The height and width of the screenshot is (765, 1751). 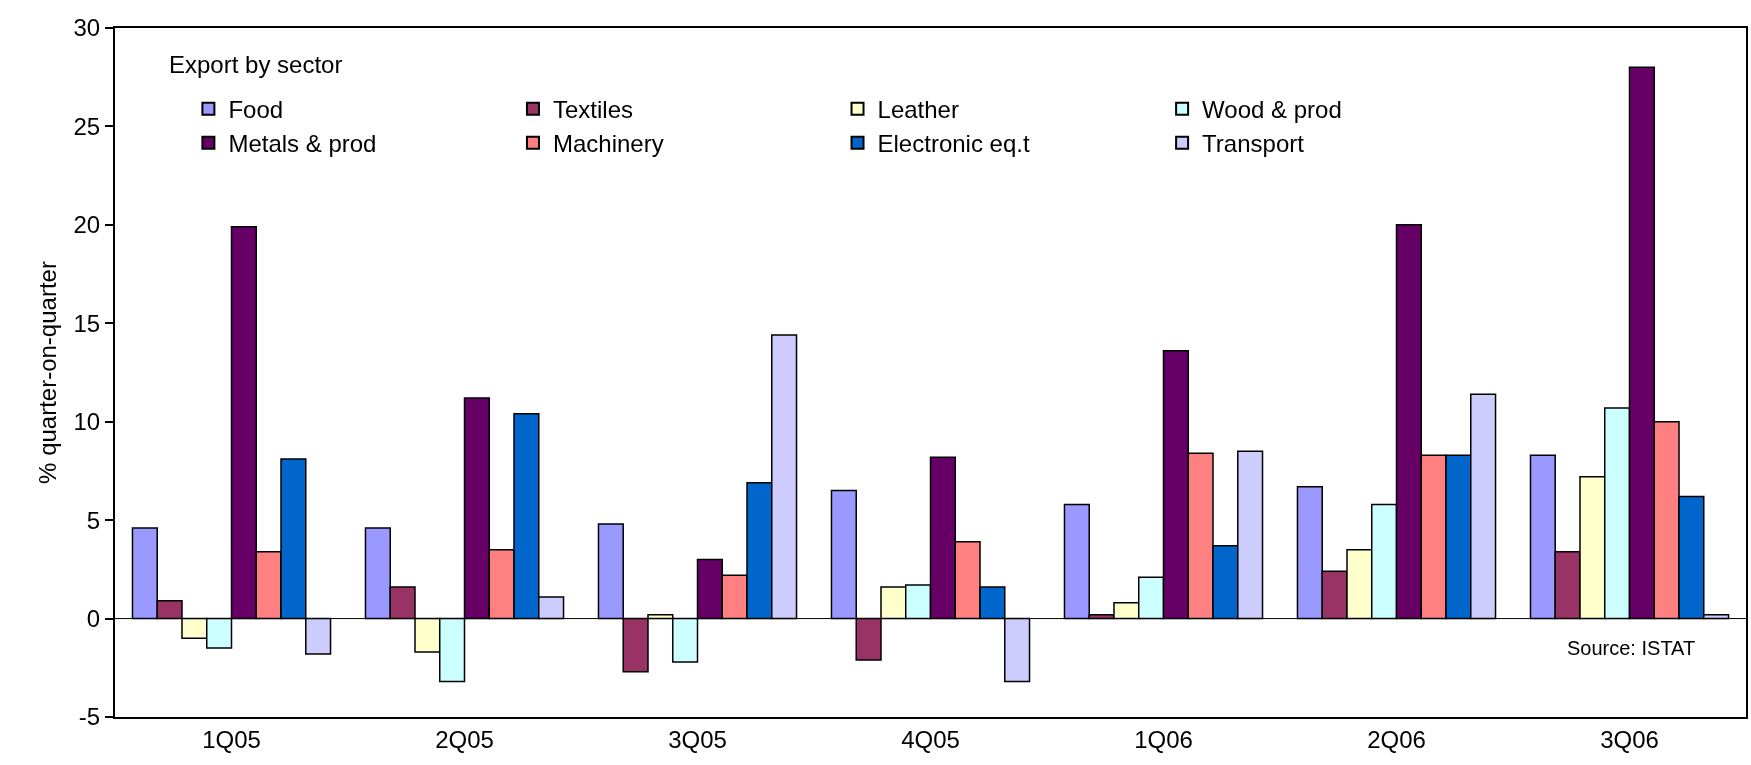 I want to click on legend-label: Machinery, so click(x=608, y=144).